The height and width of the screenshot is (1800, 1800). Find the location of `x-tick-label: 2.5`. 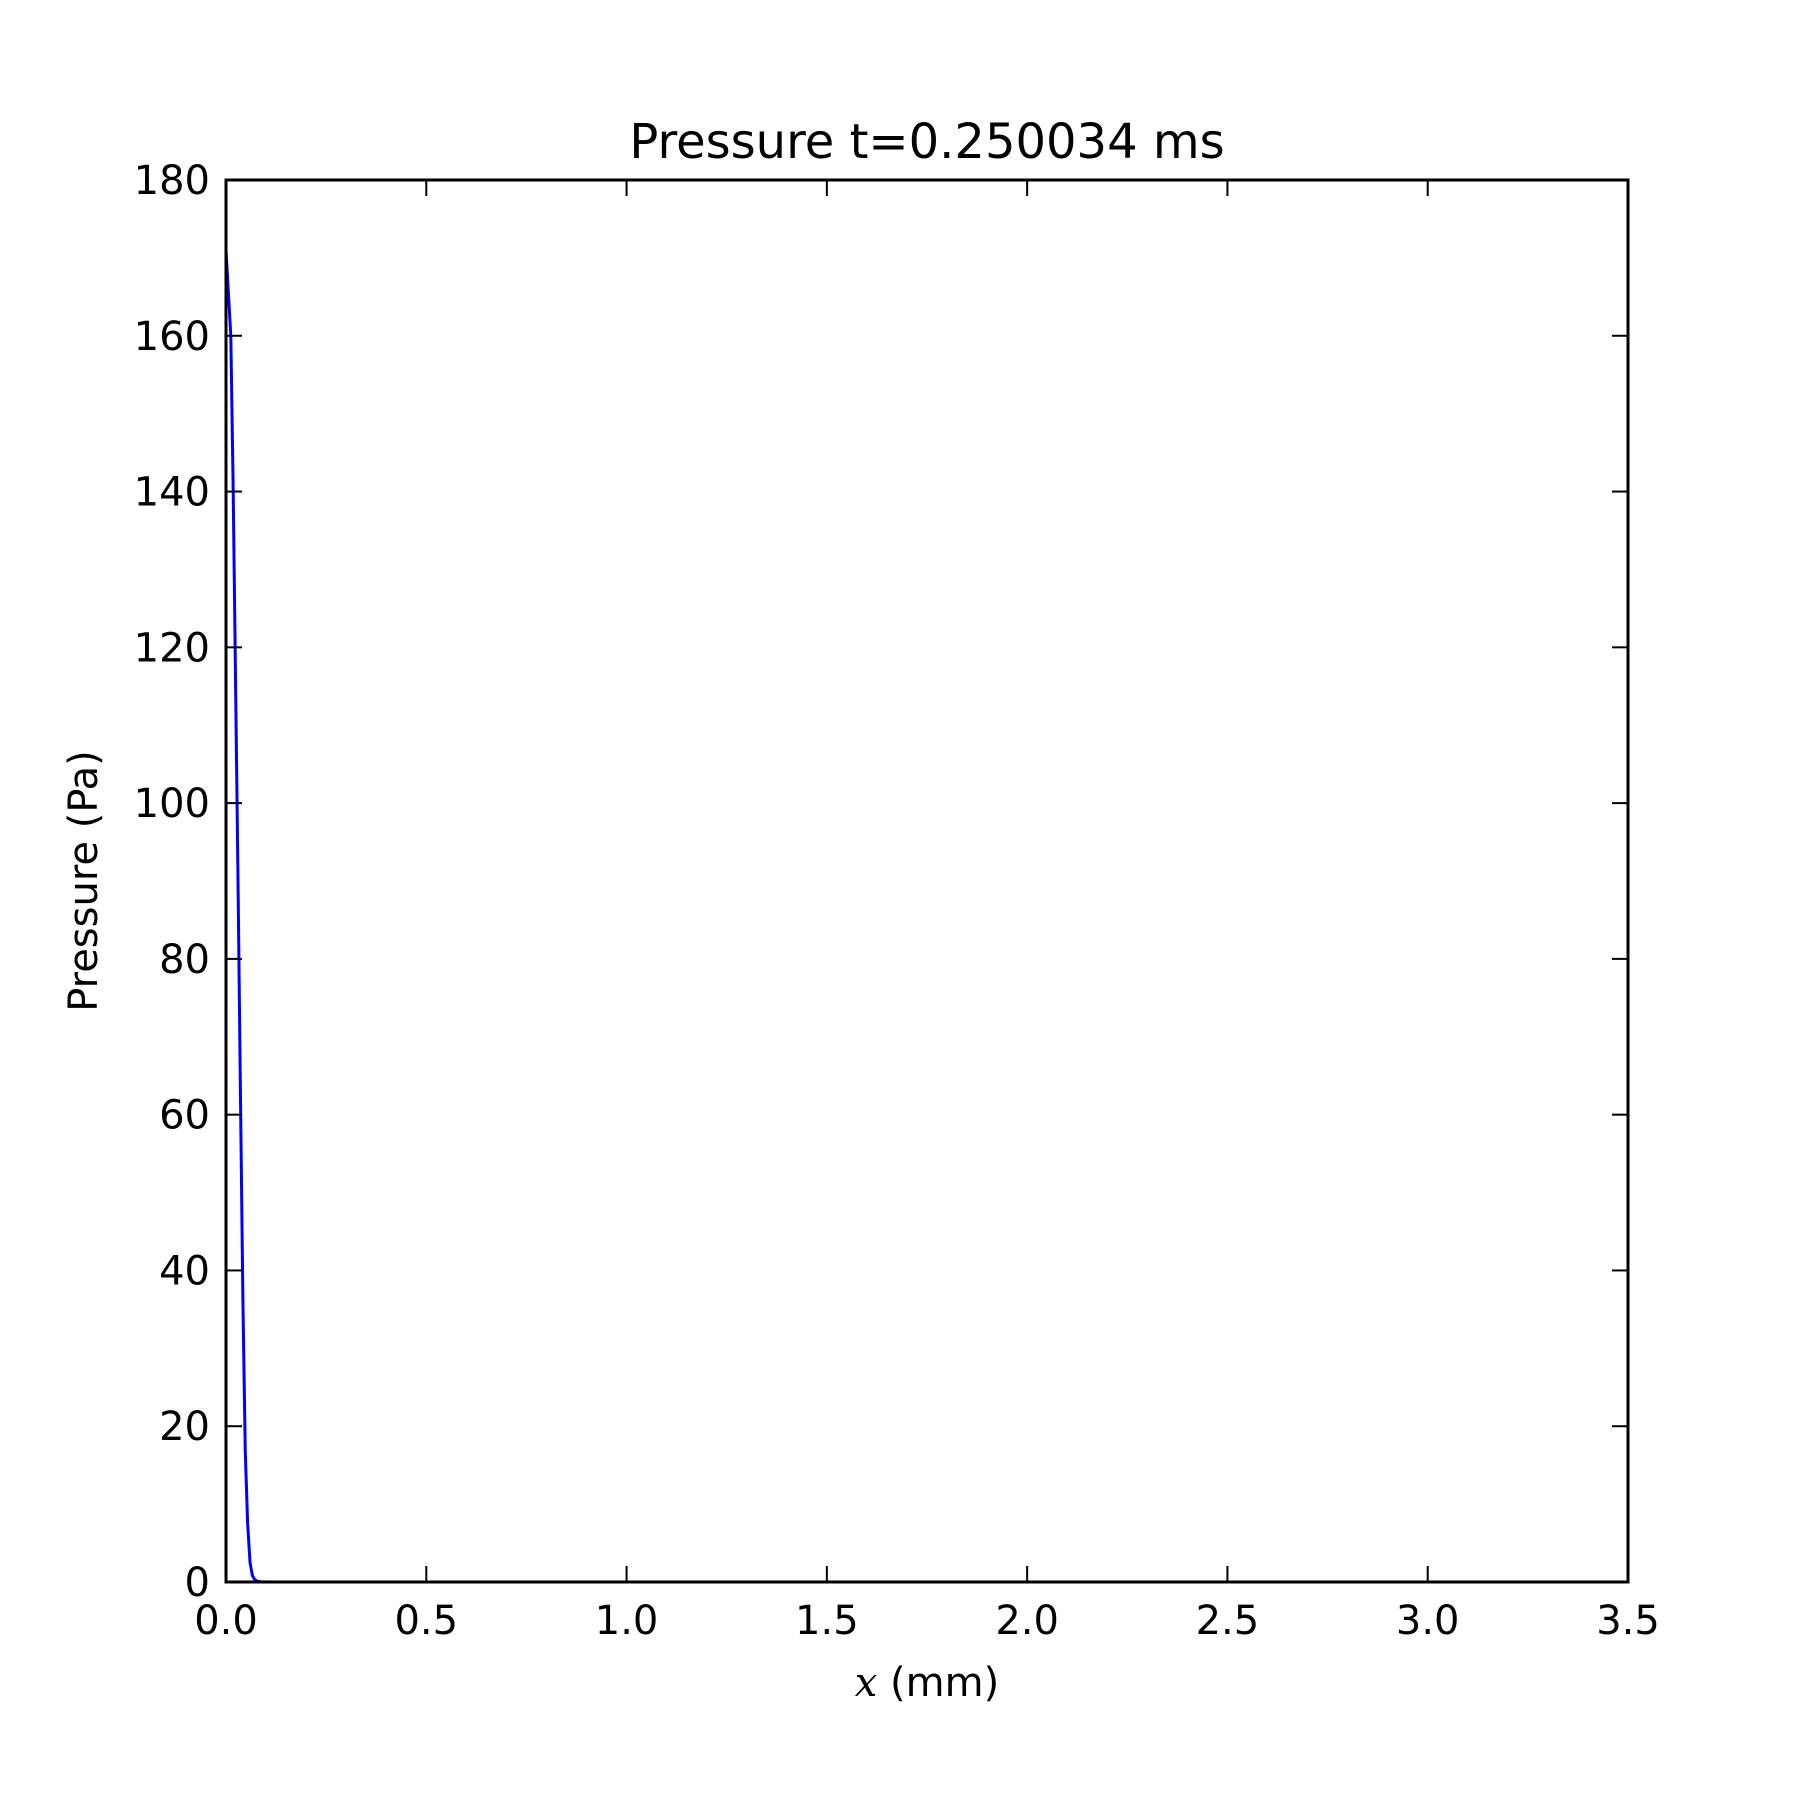

x-tick-label: 2.5 is located at coordinates (1228, 1621).